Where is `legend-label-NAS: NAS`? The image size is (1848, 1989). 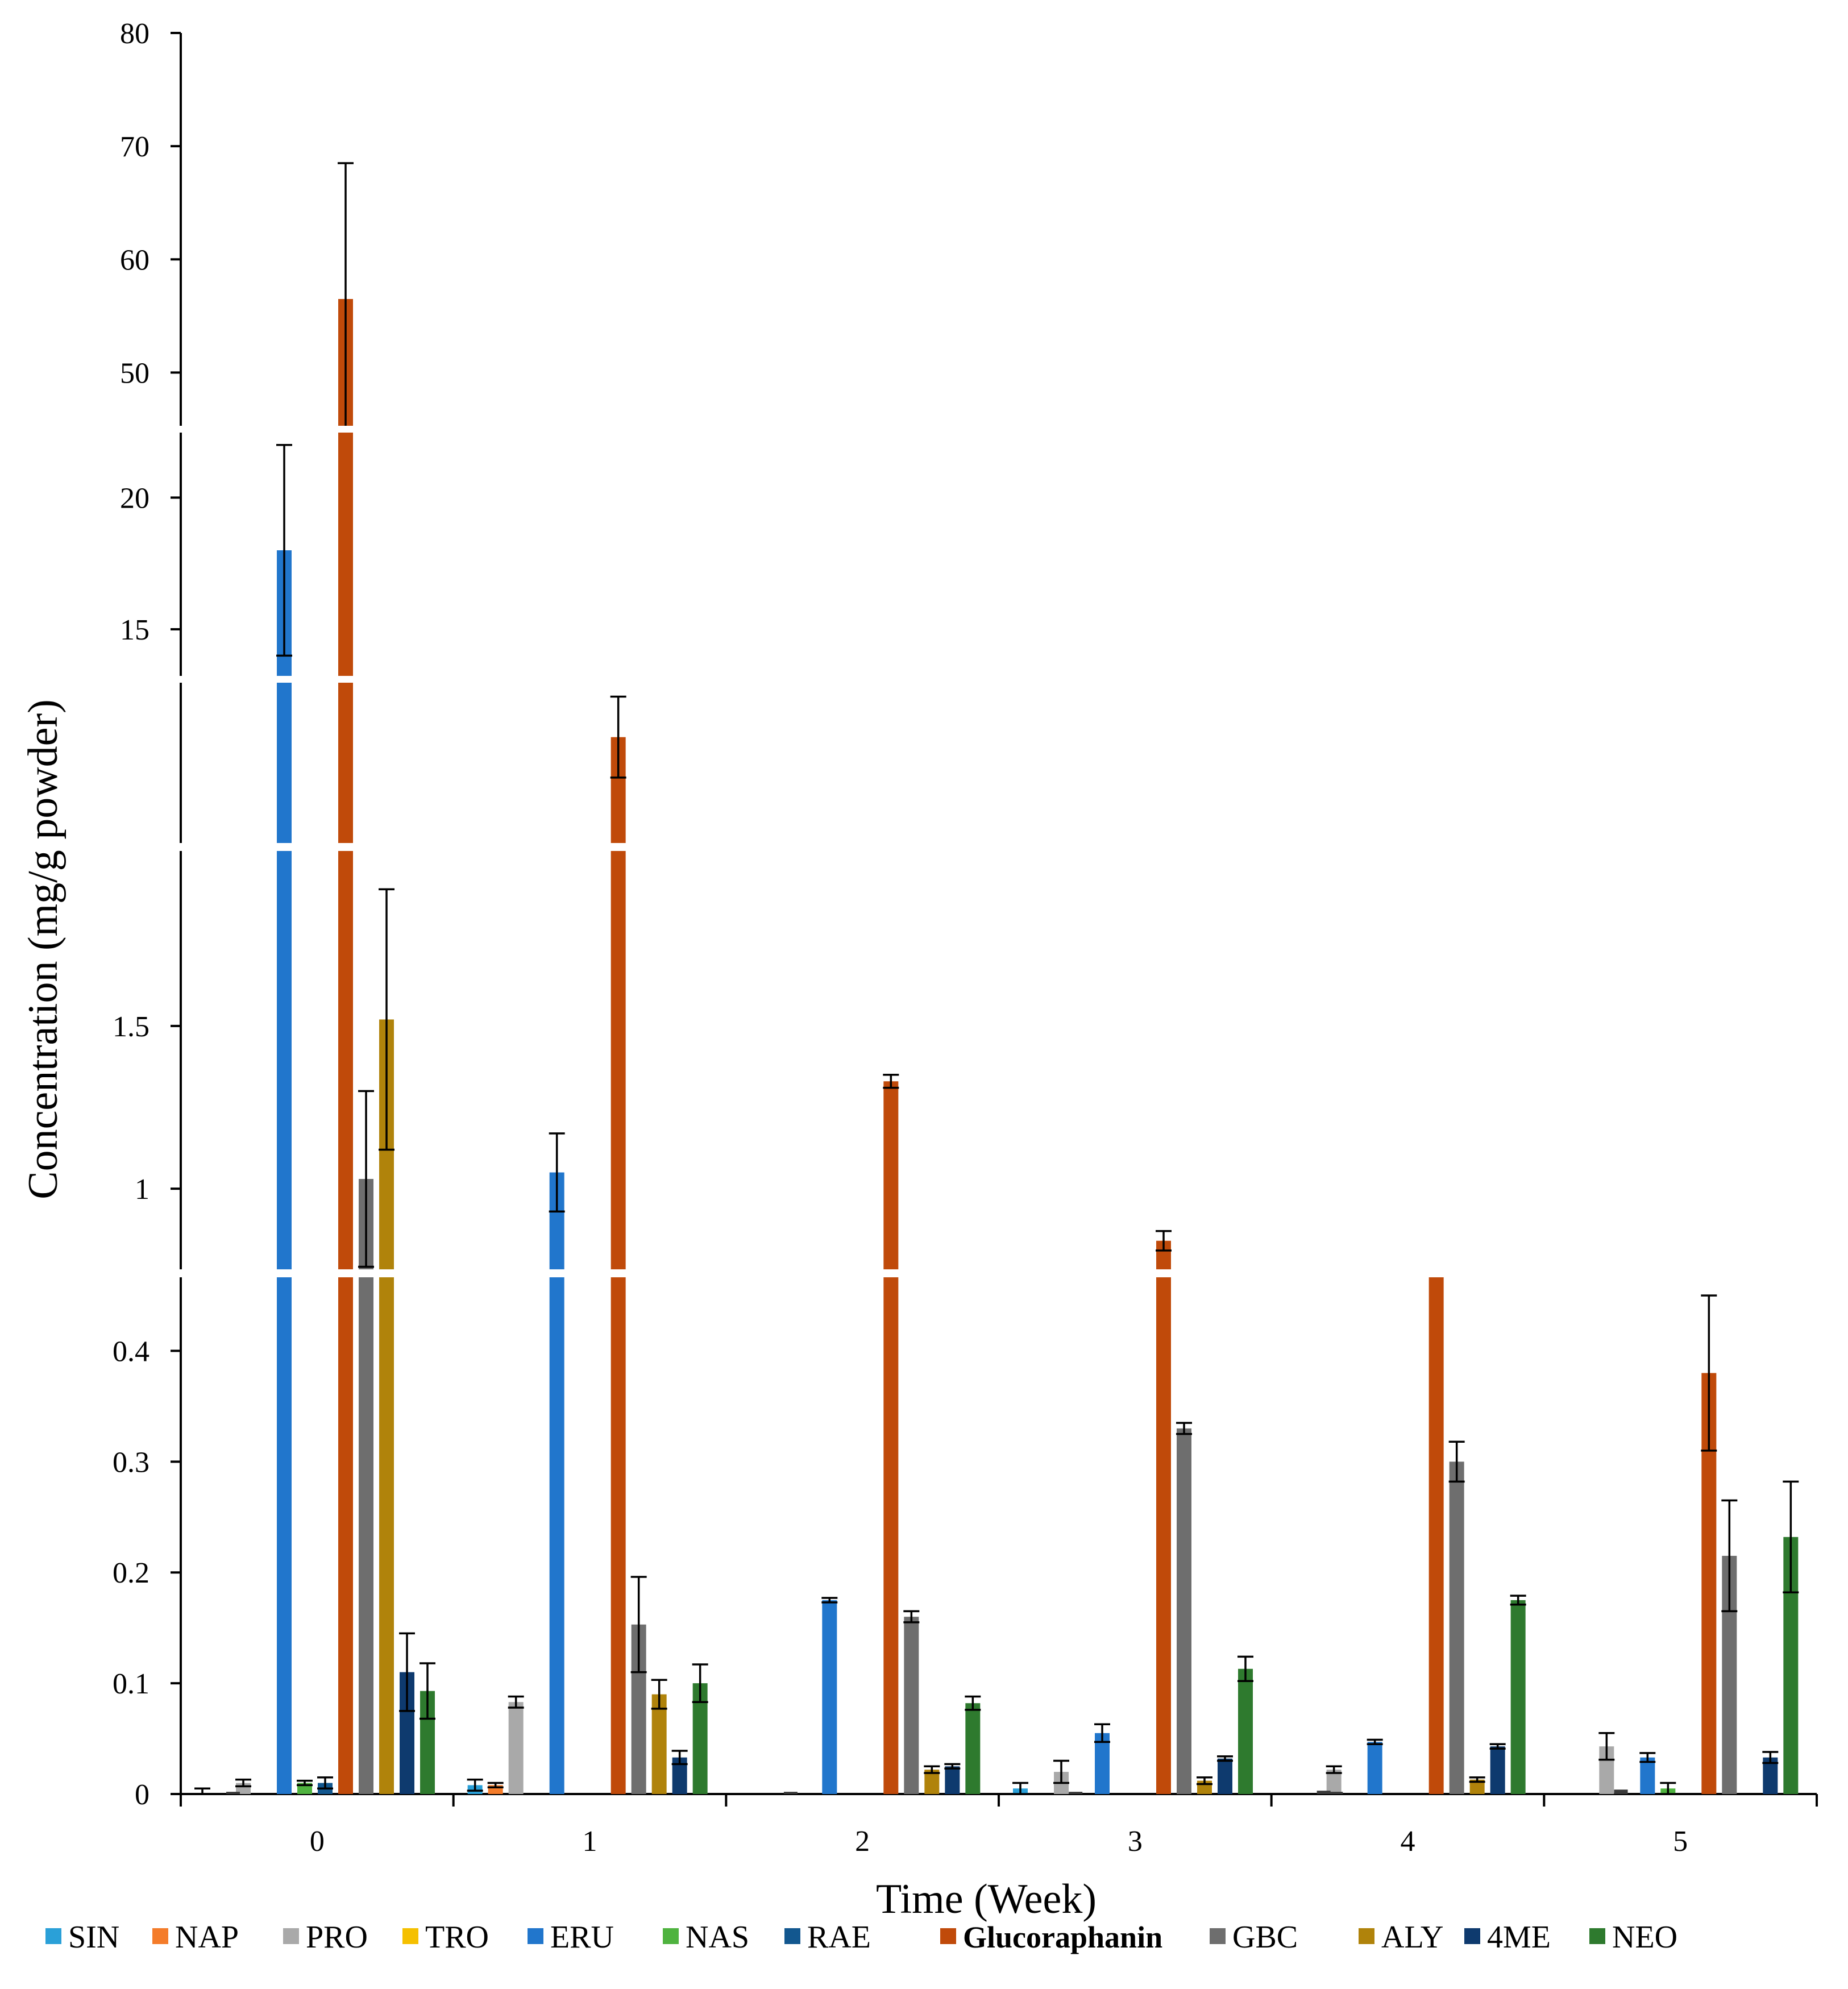 legend-label-NAS: NAS is located at coordinates (717, 1937).